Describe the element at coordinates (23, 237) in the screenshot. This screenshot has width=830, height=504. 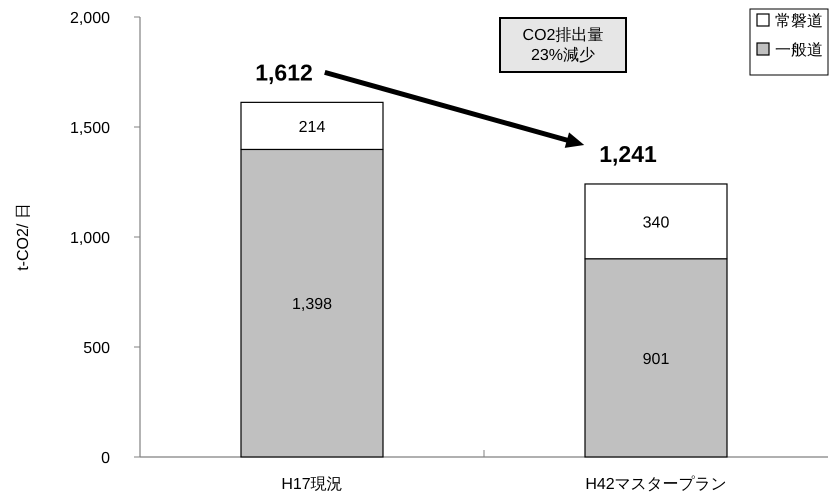
I see `y-axis-title: t-CO2/ 日` at that location.